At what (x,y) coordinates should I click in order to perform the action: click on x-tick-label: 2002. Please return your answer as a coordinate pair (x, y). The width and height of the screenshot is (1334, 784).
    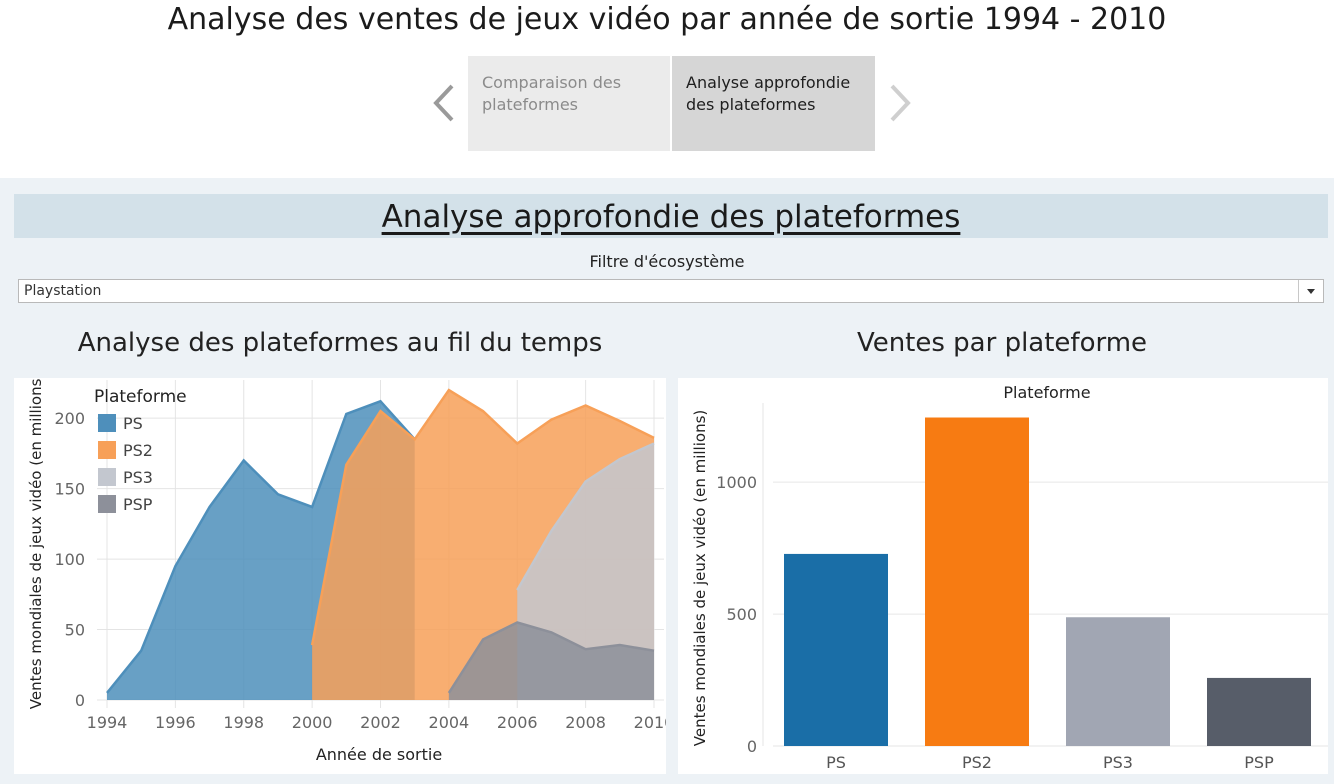
    Looking at the image, I should click on (380, 722).